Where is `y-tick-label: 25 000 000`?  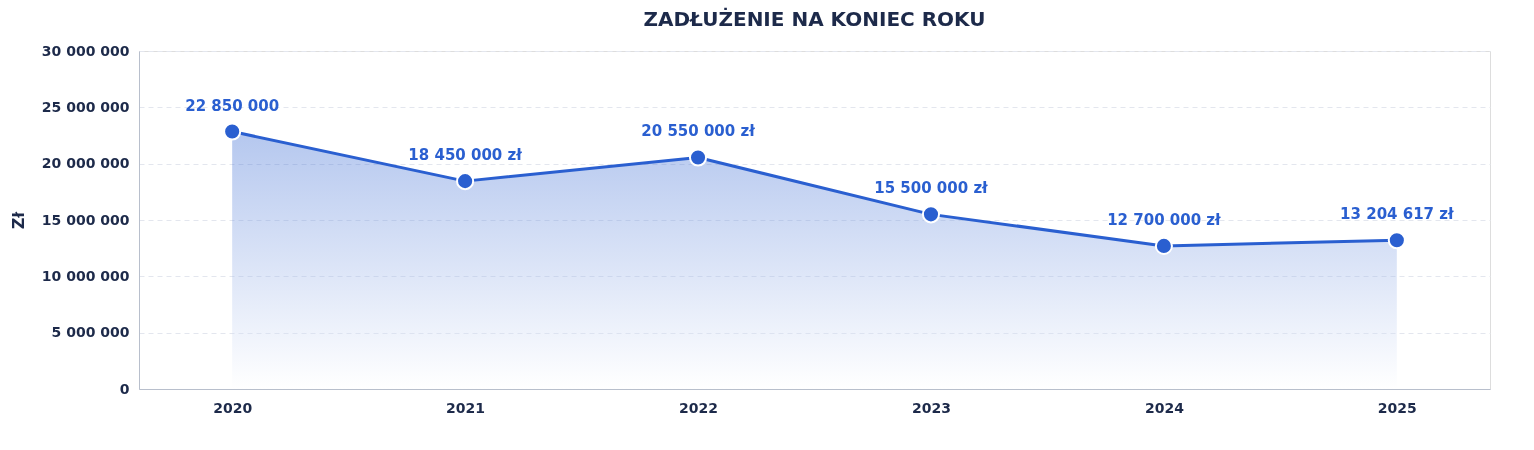
y-tick-label: 25 000 000 is located at coordinates (85, 106).